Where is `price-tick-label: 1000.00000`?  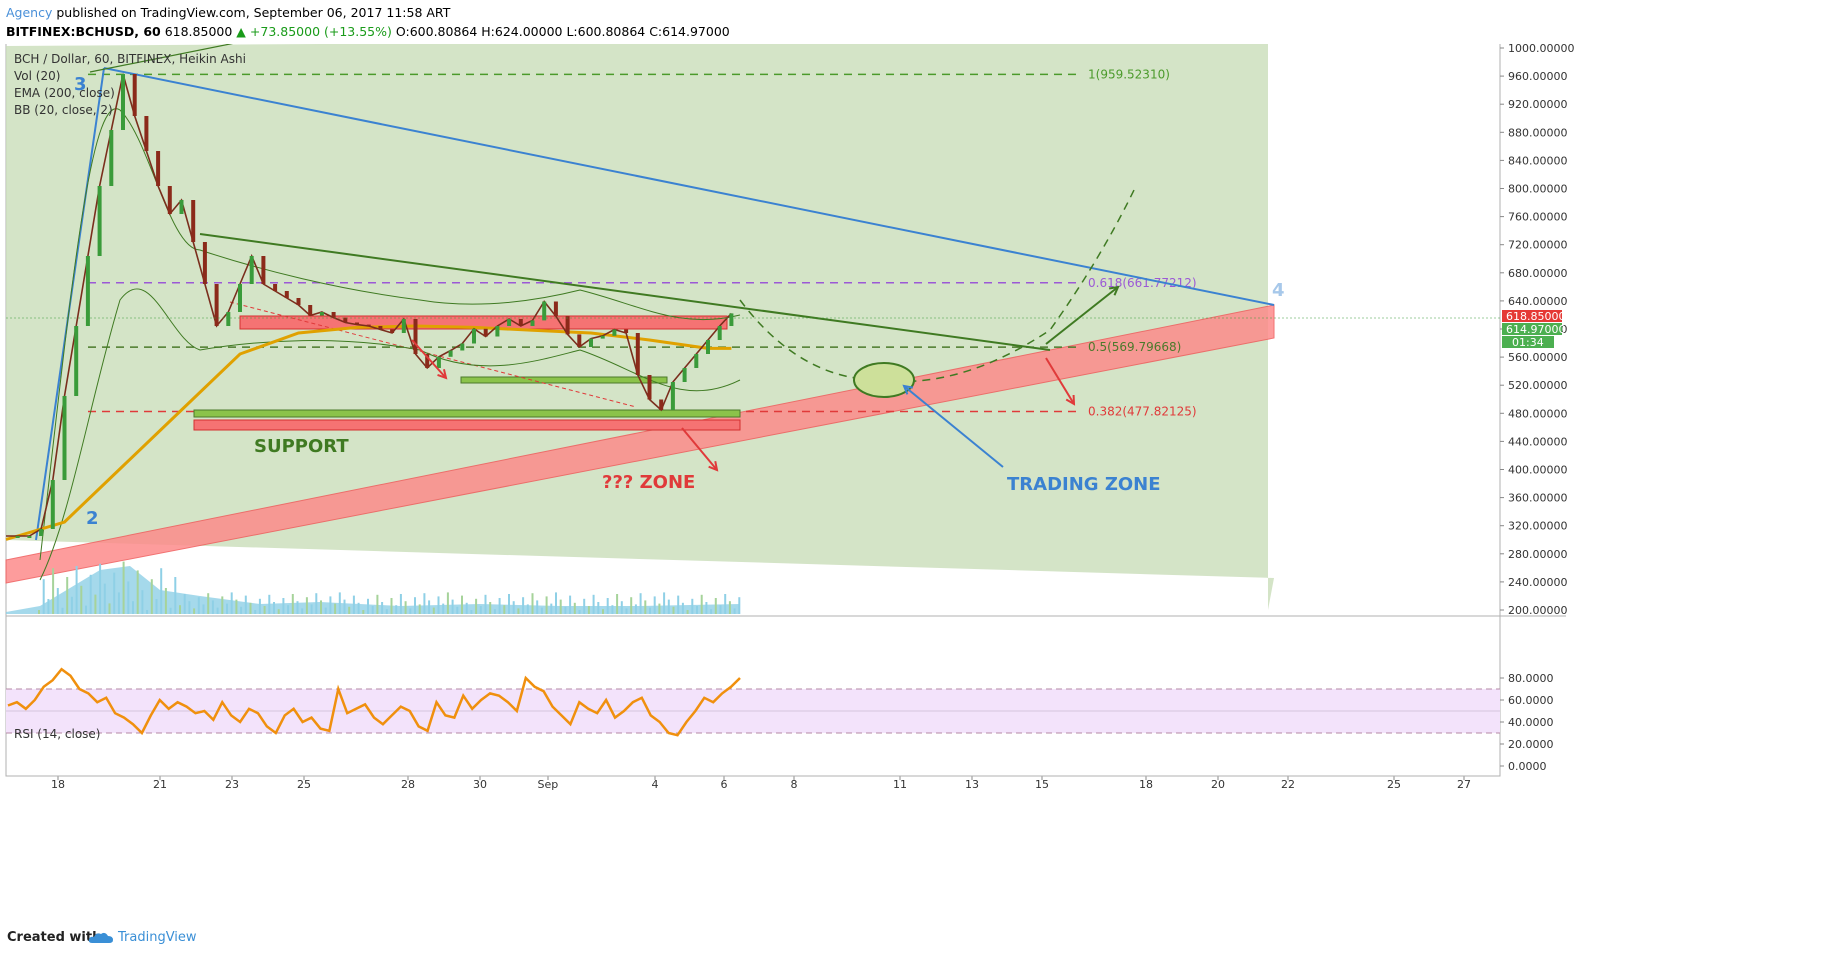 price-tick-label: 1000.00000 is located at coordinates (1541, 49).